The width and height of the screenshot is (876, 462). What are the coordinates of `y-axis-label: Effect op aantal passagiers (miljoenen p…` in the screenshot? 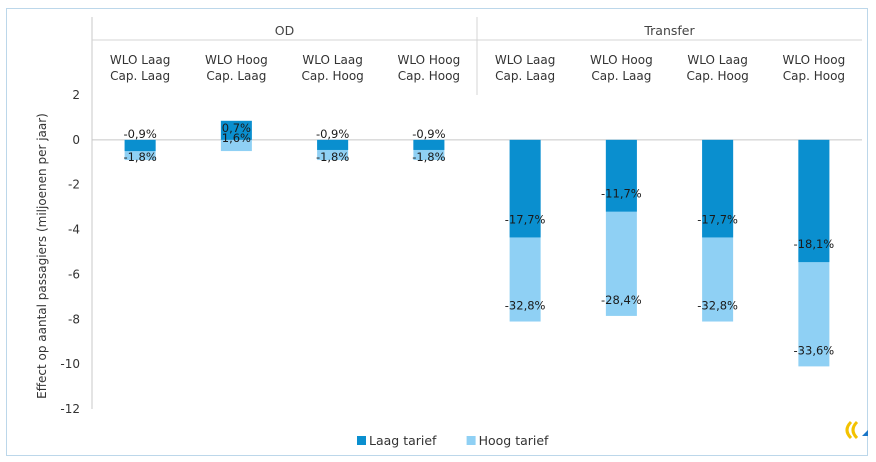 It's located at (42, 256).